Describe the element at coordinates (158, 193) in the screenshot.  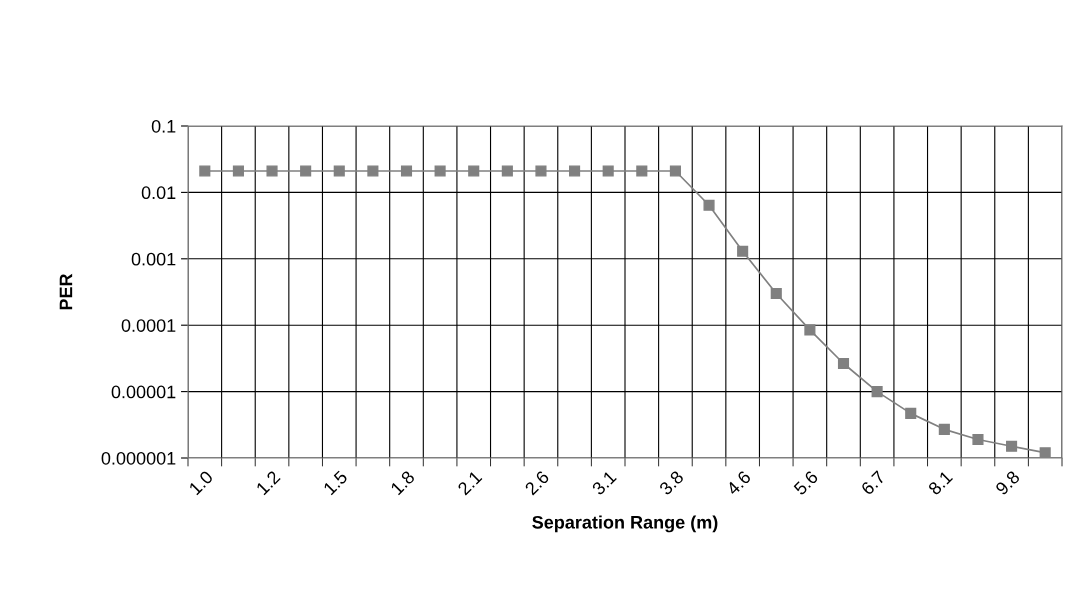
I see `y-tick-label: 0.01` at that location.